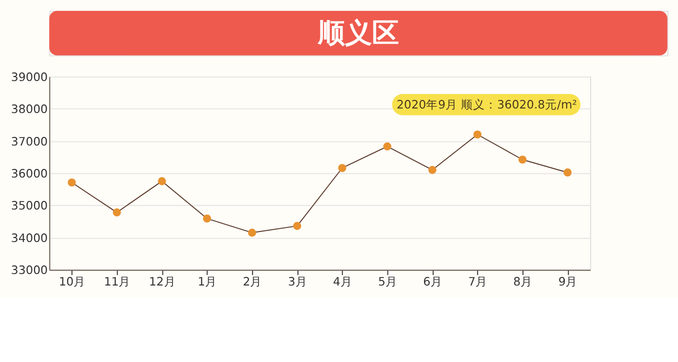  What do you see at coordinates (29, 141) in the screenshot?
I see `y-tick-label: 37000` at bounding box center [29, 141].